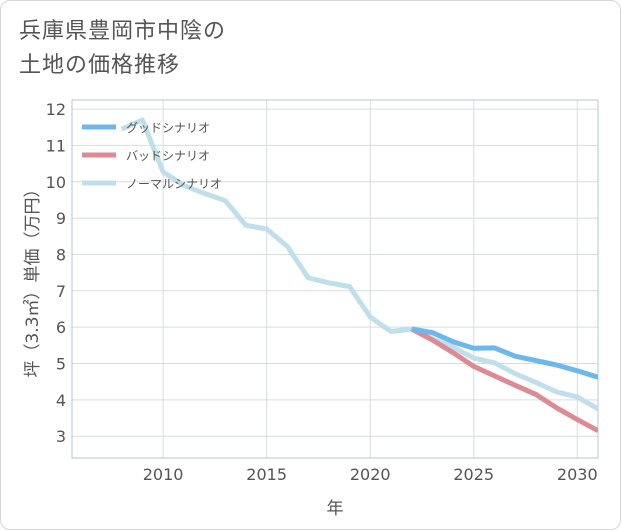  Describe the element at coordinates (163, 474) in the screenshot. I see `x-tick-label: 2010` at that location.